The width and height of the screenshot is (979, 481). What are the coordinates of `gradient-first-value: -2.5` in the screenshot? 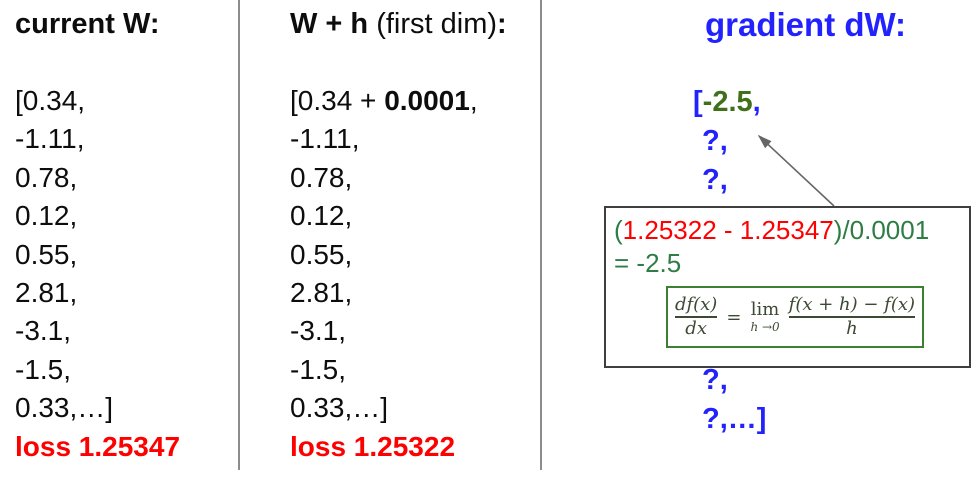 It's located at (727, 102).